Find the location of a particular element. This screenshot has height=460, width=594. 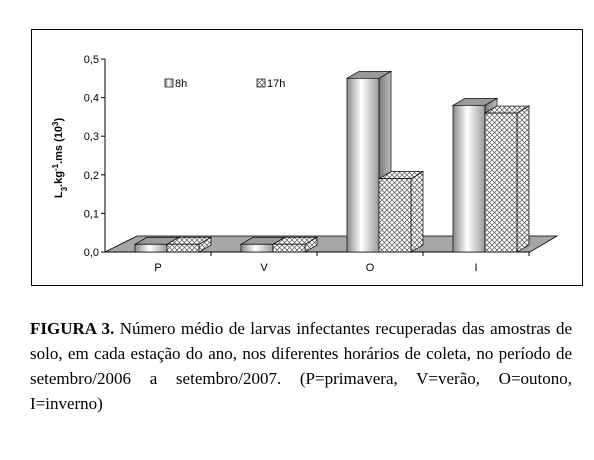

bar-17h-O is located at coordinates (401, 212).